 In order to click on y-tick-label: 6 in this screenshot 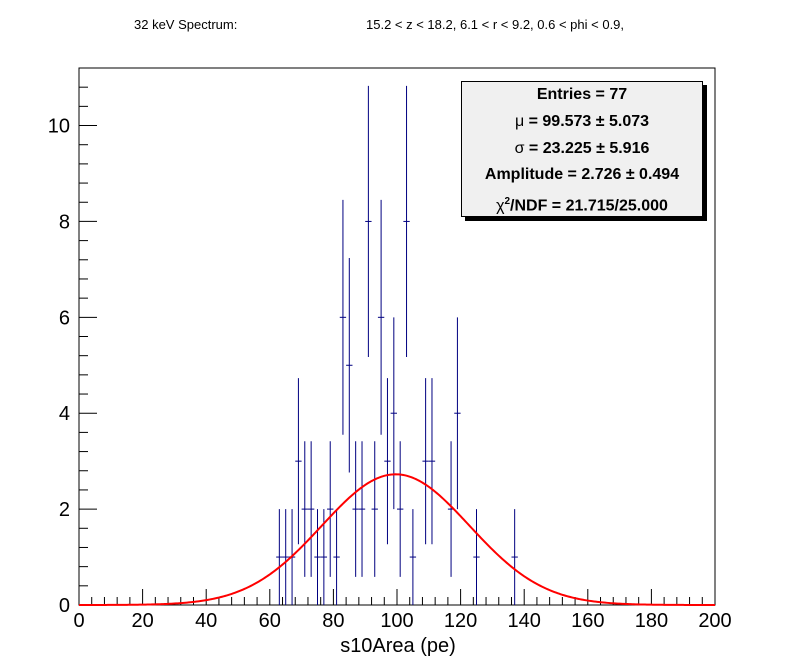, I will do `click(64, 318)`.